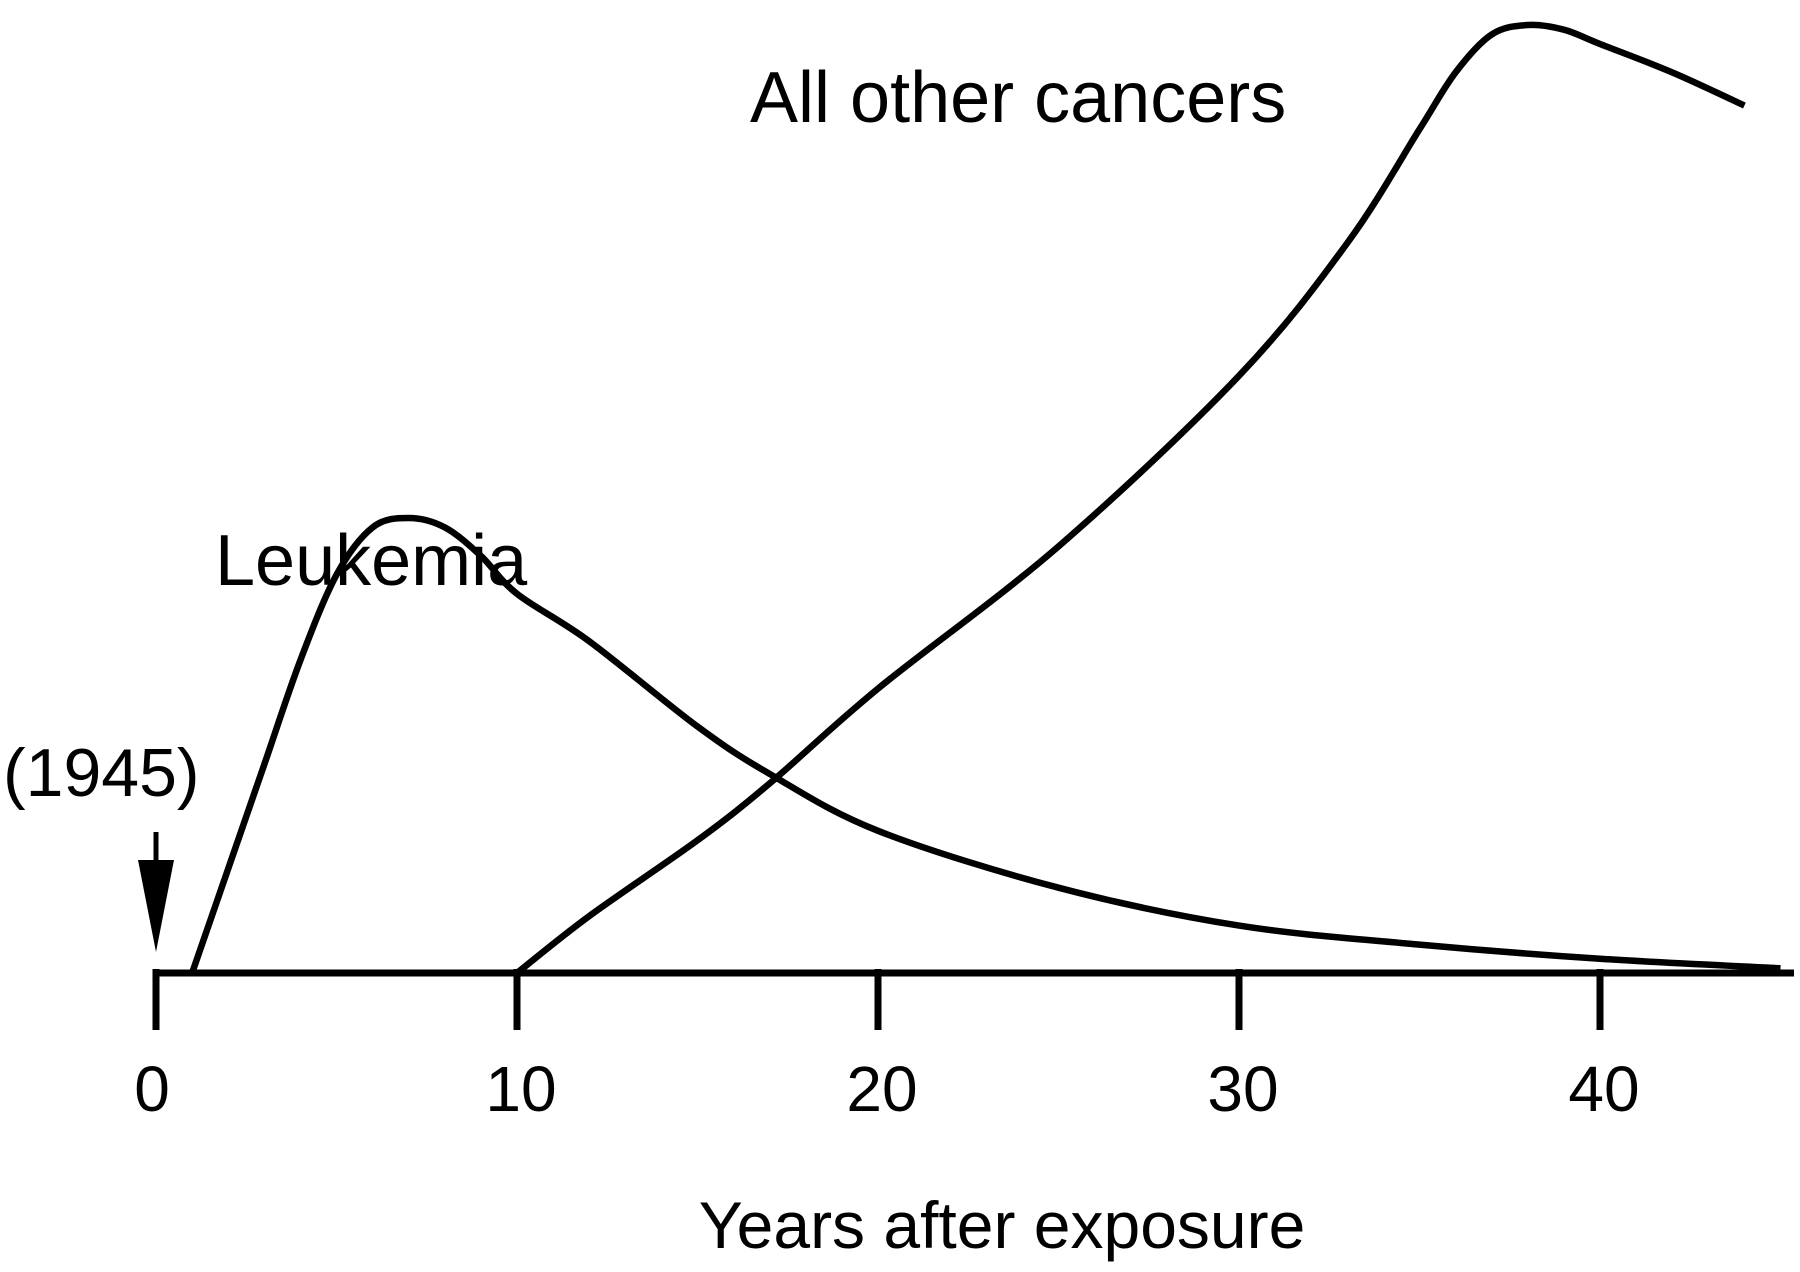 This screenshot has height=1272, width=1800. I want to click on annotation-1945: (1945), so click(101, 773).